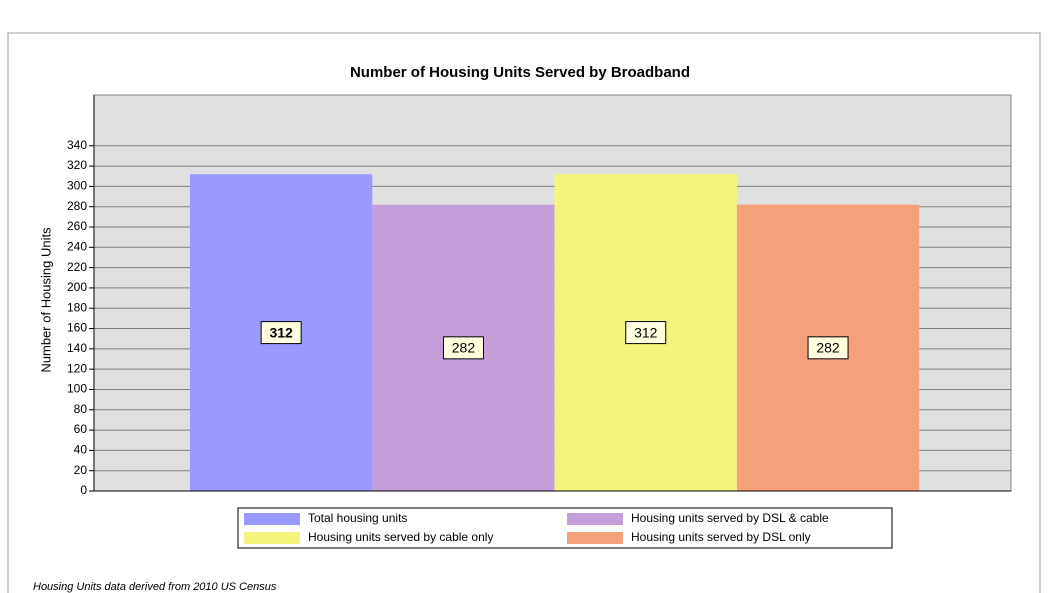 The height and width of the screenshot is (593, 1048). Describe the element at coordinates (565, 528) in the screenshot. I see `legend` at that location.